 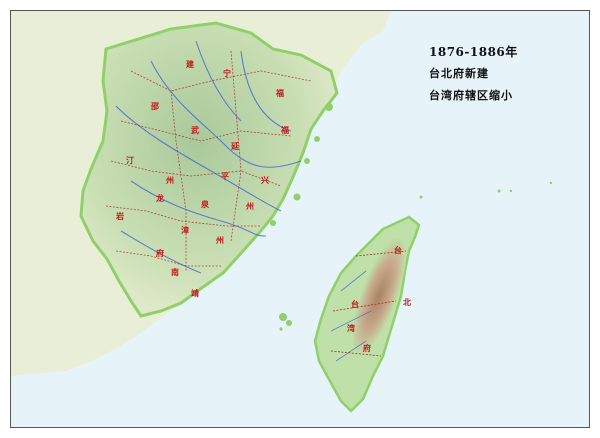 I want to click on taiwan-rivers, so click(x=351, y=316).